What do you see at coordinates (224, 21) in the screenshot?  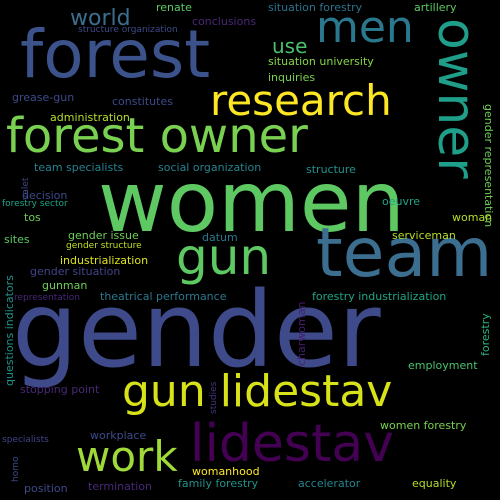 I see `word-conclusions: conclusions` at bounding box center [224, 21].